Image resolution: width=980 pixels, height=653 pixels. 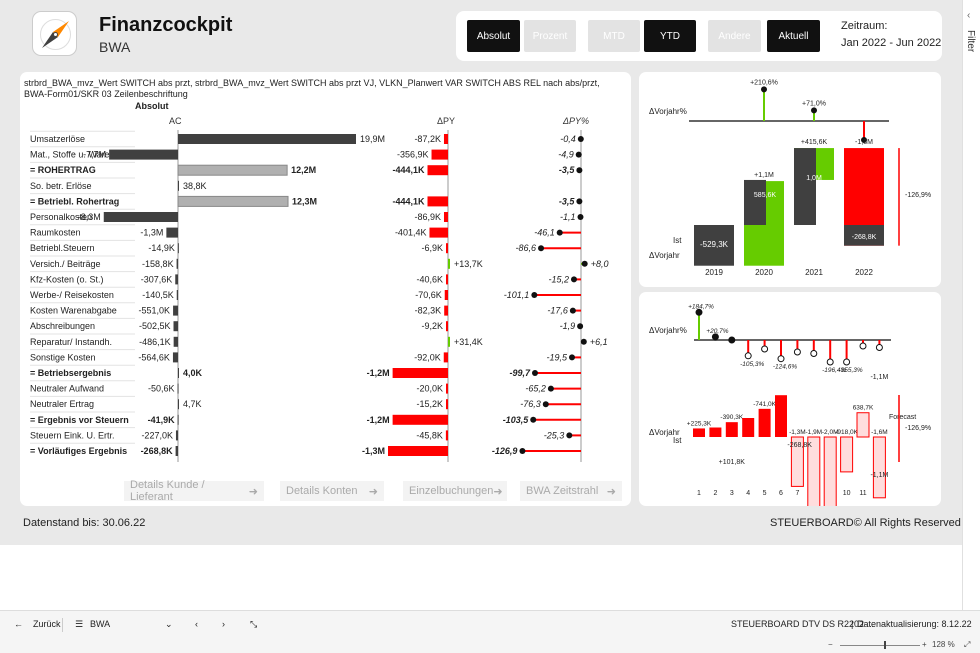 What do you see at coordinates (505, 451) in the screenshot?
I see `dpyp-label: -126,9` at bounding box center [505, 451].